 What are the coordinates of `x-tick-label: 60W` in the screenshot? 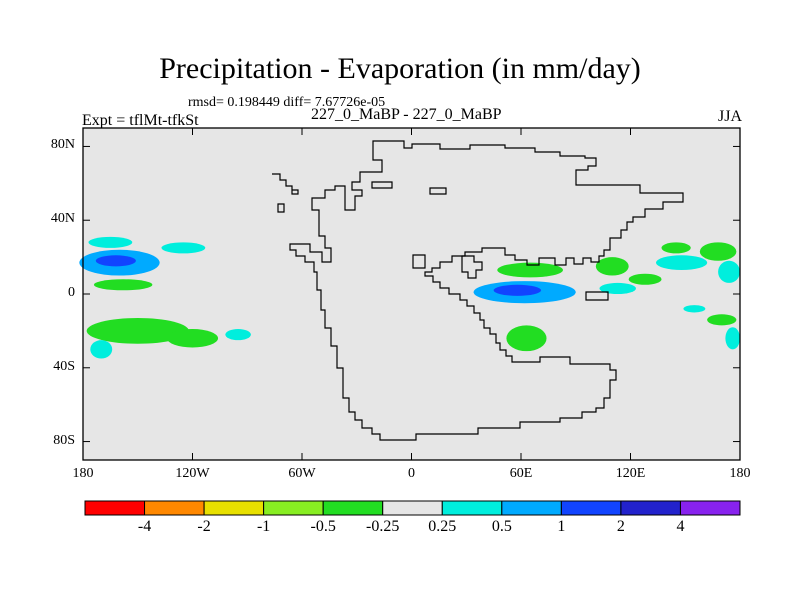 It's located at (302, 473).